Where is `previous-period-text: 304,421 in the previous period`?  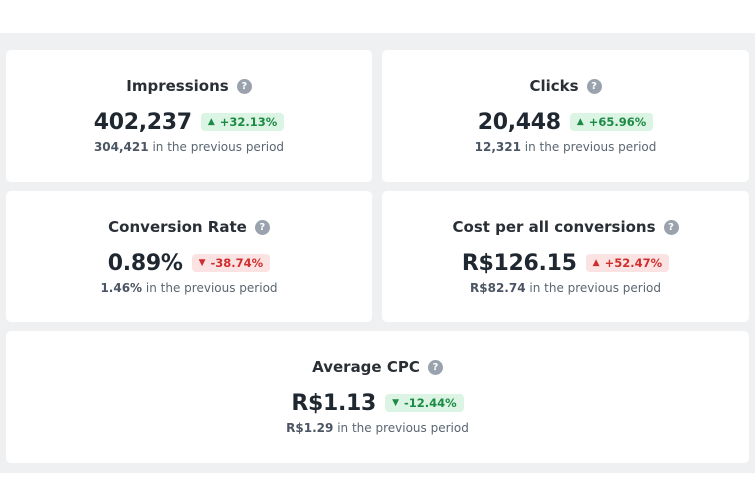
previous-period-text: 304,421 in the previous period is located at coordinates (189, 147).